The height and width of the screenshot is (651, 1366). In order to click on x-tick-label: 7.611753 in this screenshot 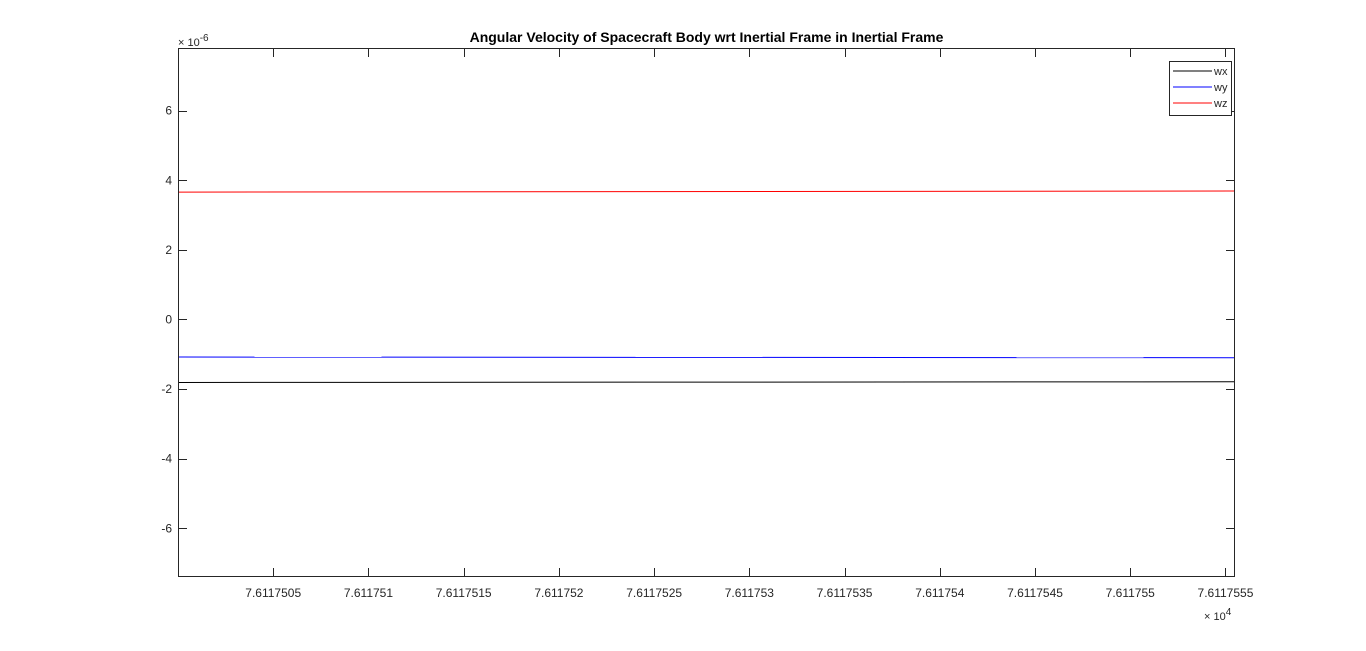, I will do `click(749, 593)`.